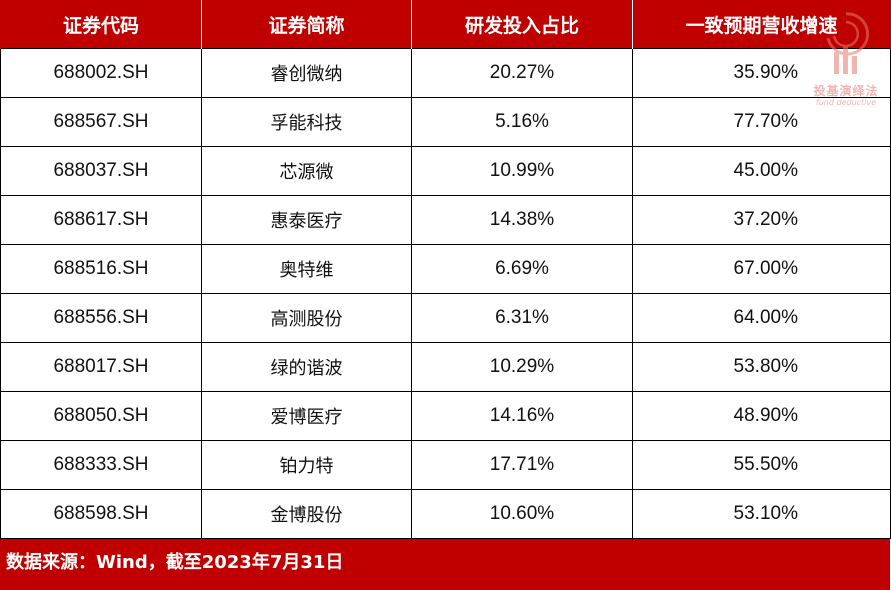 The height and width of the screenshot is (590, 891). I want to click on table-row: 688567.SH 孚能科技 5.16% 77.70%, so click(445, 122).